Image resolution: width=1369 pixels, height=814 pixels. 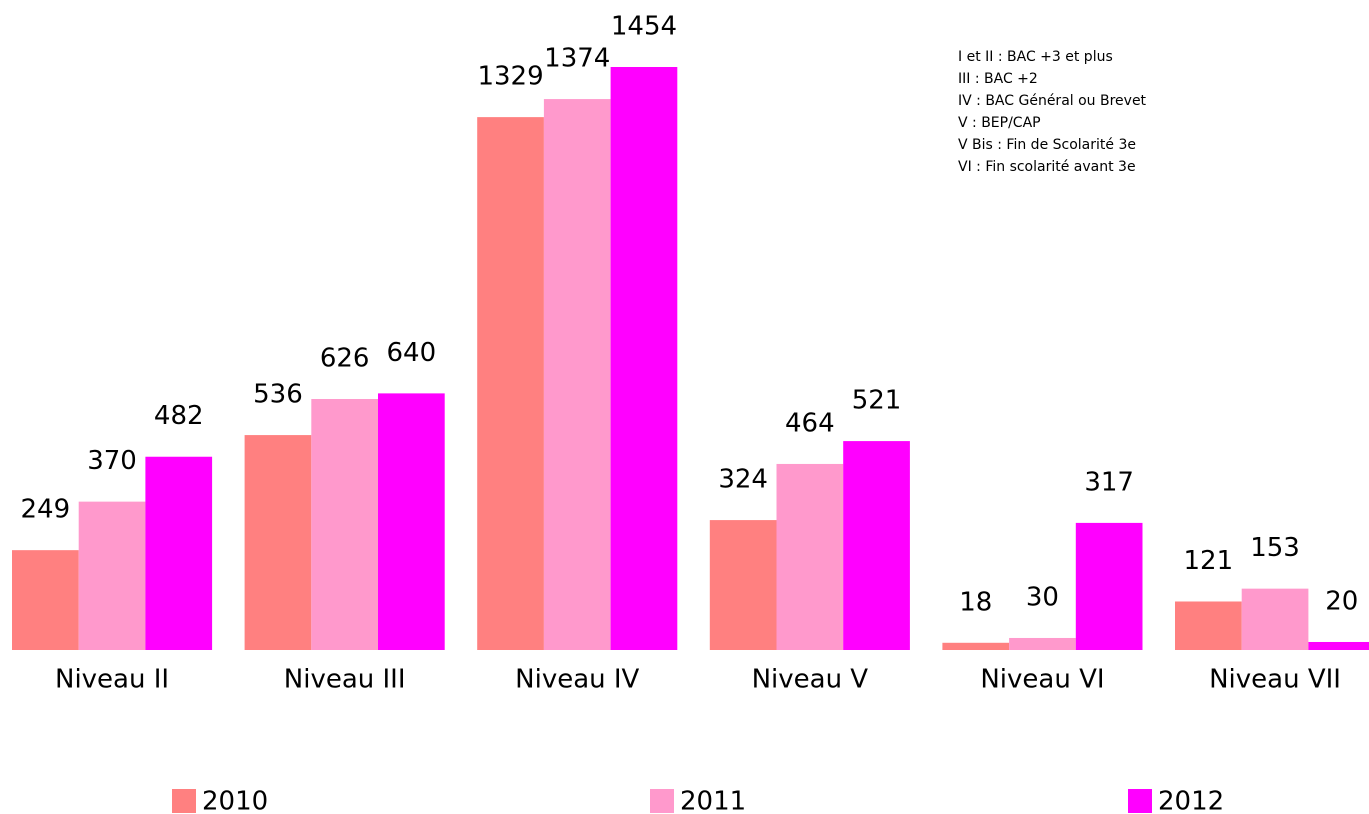 What do you see at coordinates (112, 680) in the screenshot?
I see `x-tick-label: Niveau II` at bounding box center [112, 680].